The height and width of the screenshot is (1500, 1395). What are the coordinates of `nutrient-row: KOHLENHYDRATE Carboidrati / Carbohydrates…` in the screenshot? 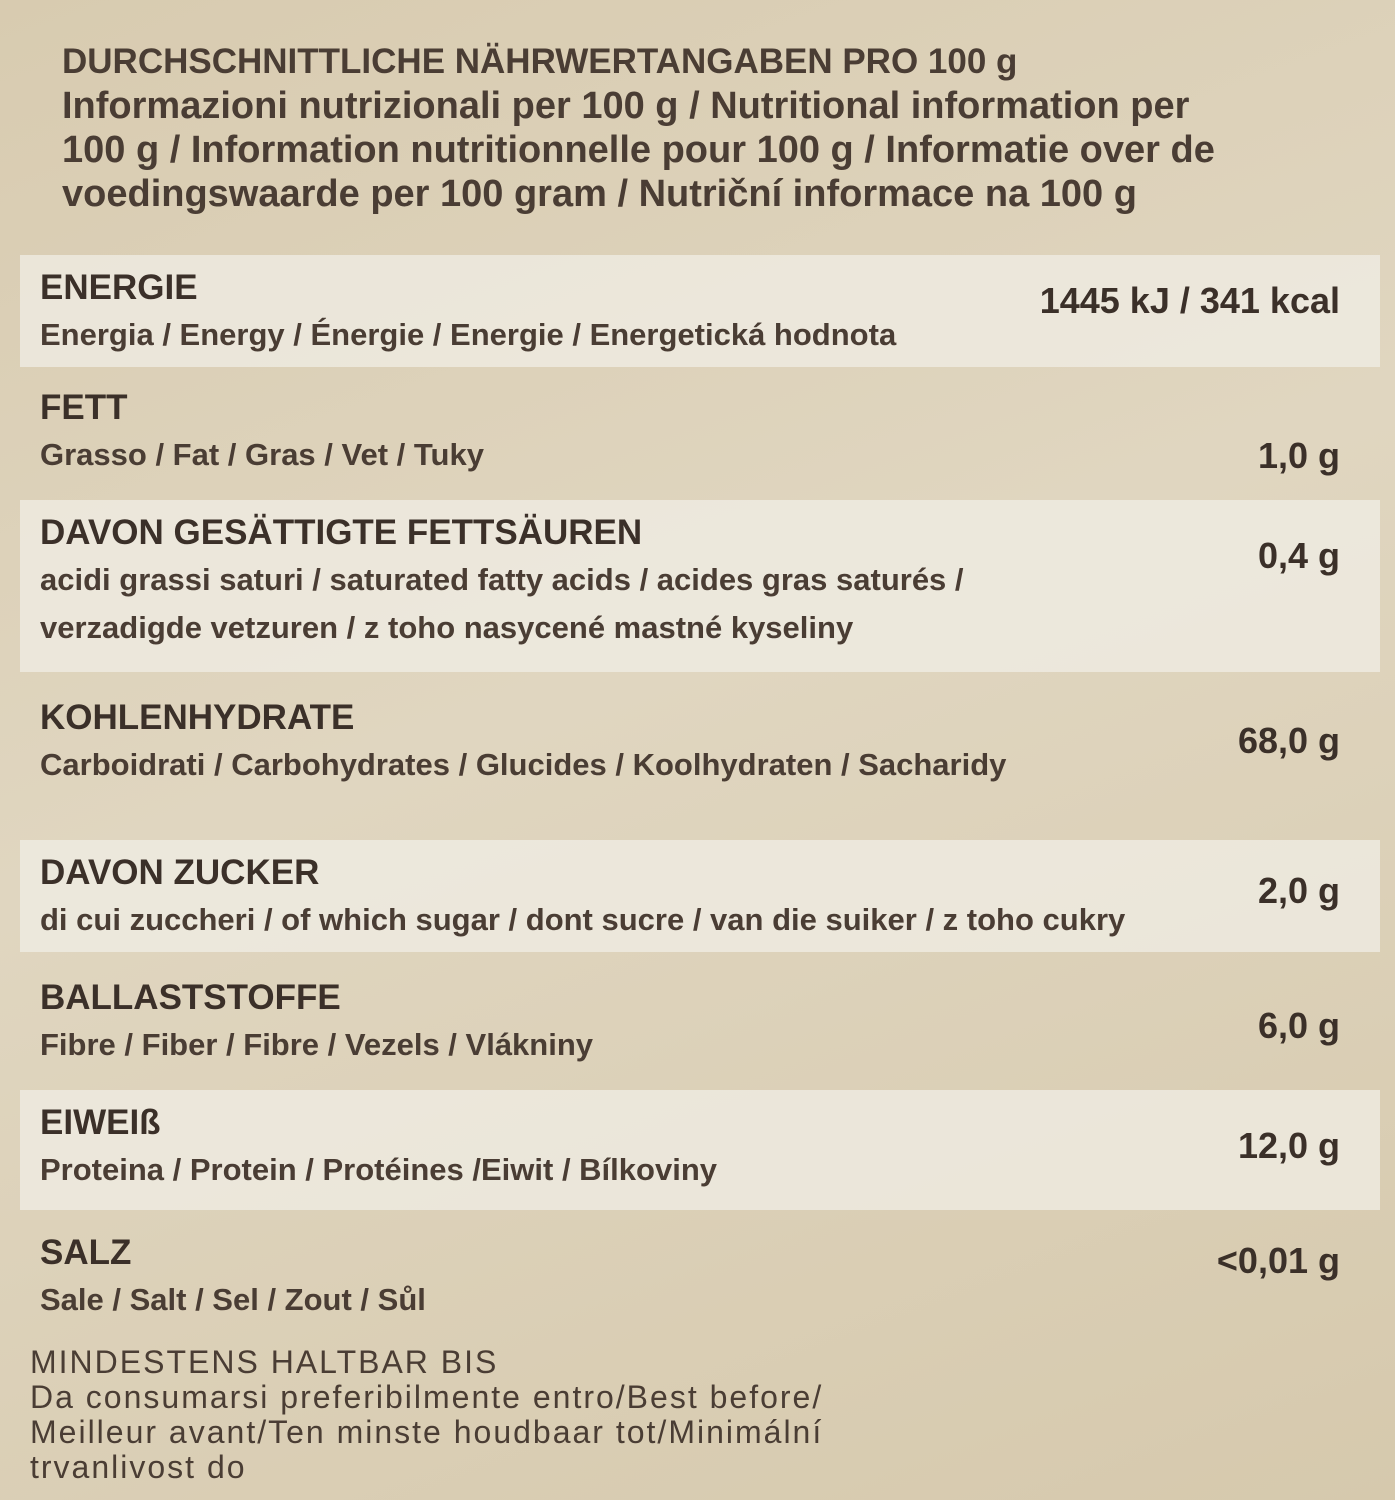 It's located at (700, 747).